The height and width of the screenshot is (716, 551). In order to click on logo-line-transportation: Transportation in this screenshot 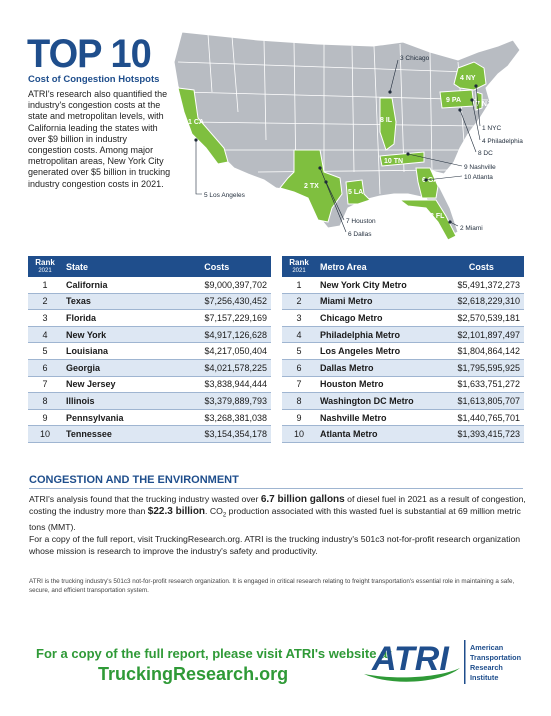, I will do `click(495, 657)`.